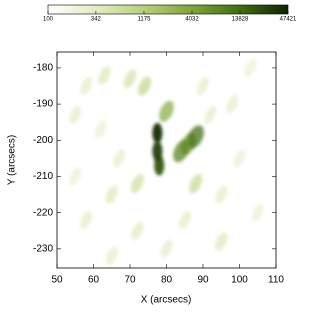  Describe the element at coordinates (43, 68) in the screenshot. I see `y-tick-label: -180` at that location.